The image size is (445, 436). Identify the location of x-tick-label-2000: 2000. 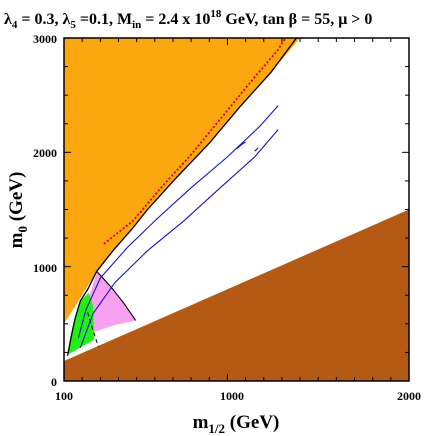
(409, 396).